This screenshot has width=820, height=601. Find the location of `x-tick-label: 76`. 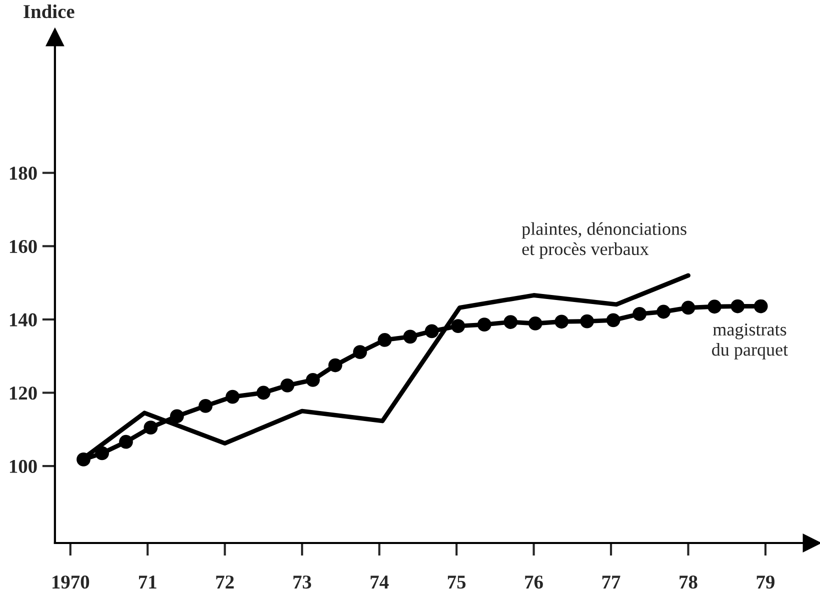

x-tick-label: 76 is located at coordinates (534, 582).